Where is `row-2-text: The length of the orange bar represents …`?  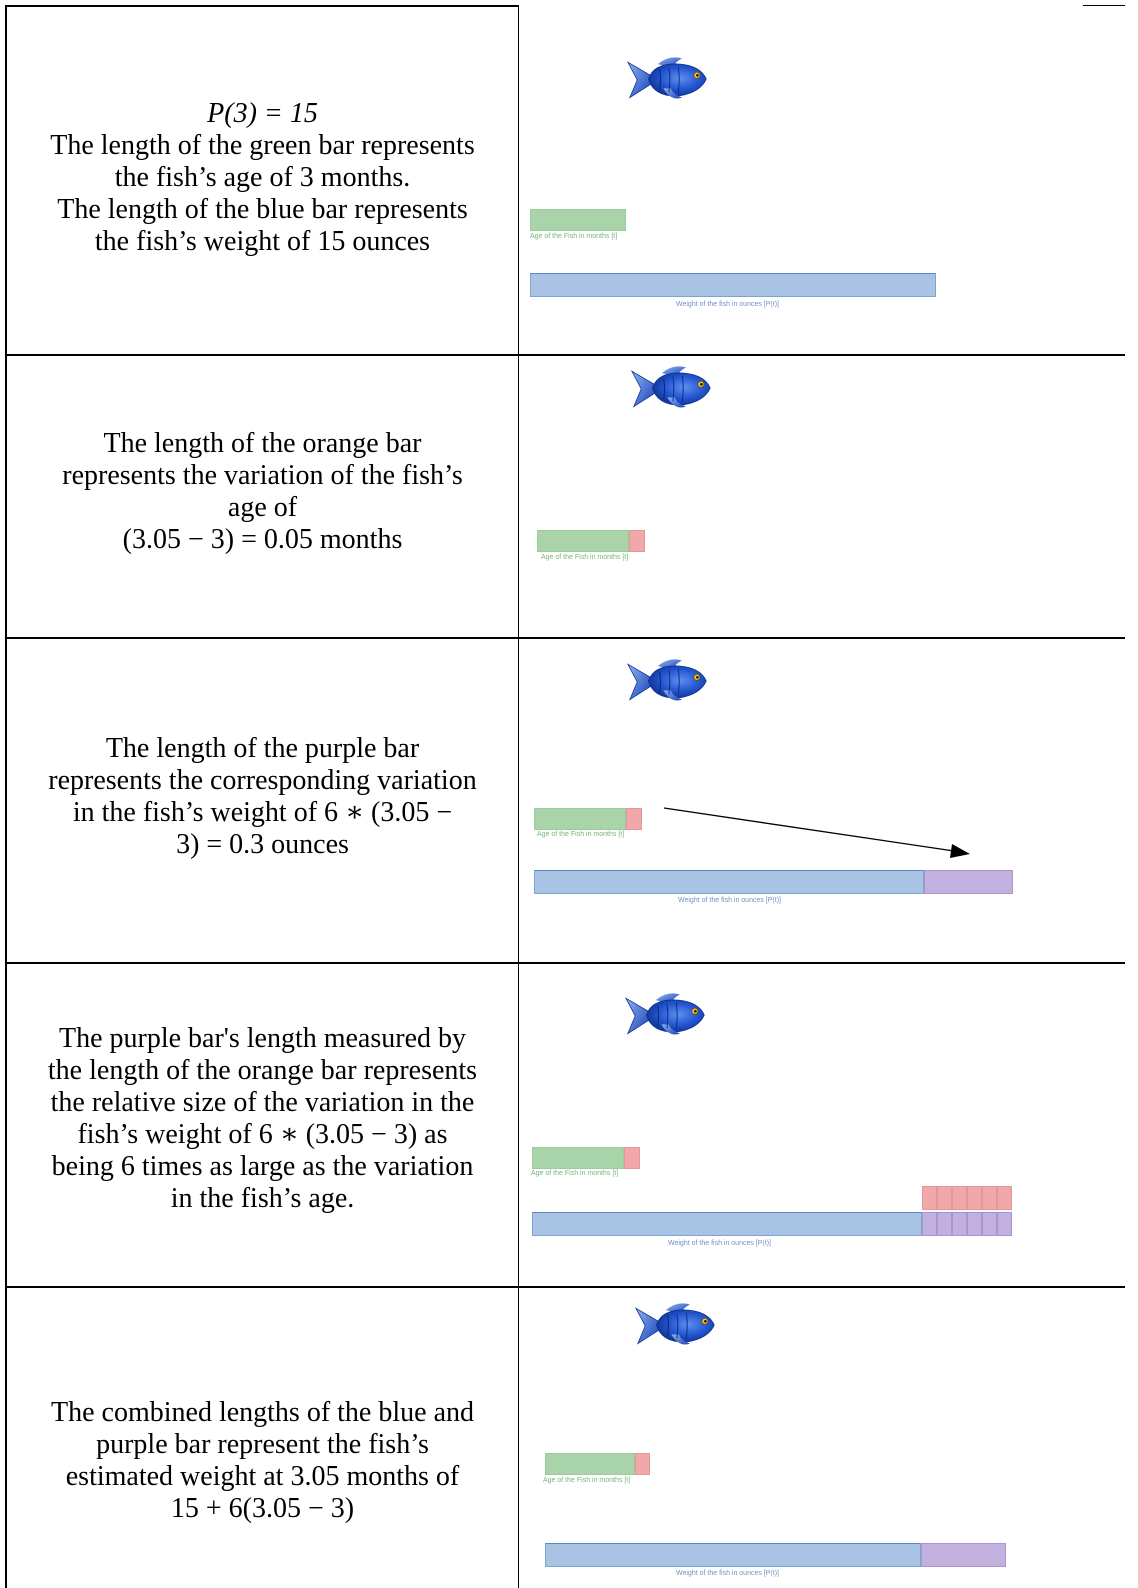
row-2-text: The length of the orange bar represents … is located at coordinates (262, 492).